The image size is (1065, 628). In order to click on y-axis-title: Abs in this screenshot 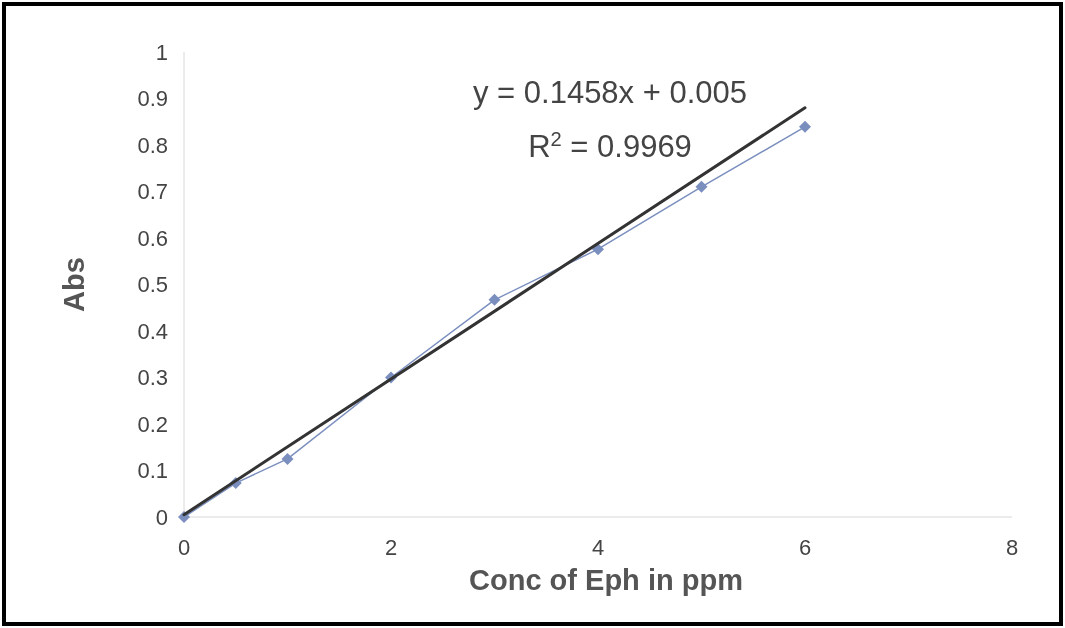, I will do `click(74, 284)`.